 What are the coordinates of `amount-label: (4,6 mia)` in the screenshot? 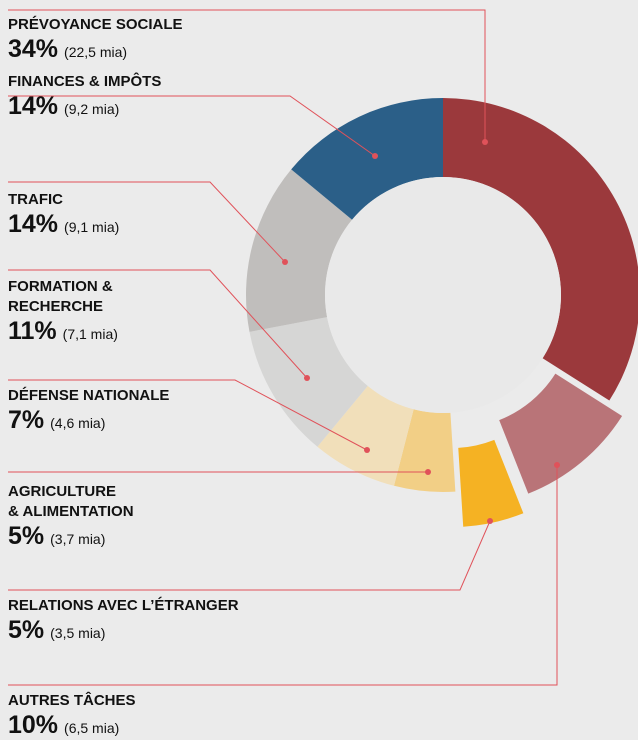 It's located at (78, 423).